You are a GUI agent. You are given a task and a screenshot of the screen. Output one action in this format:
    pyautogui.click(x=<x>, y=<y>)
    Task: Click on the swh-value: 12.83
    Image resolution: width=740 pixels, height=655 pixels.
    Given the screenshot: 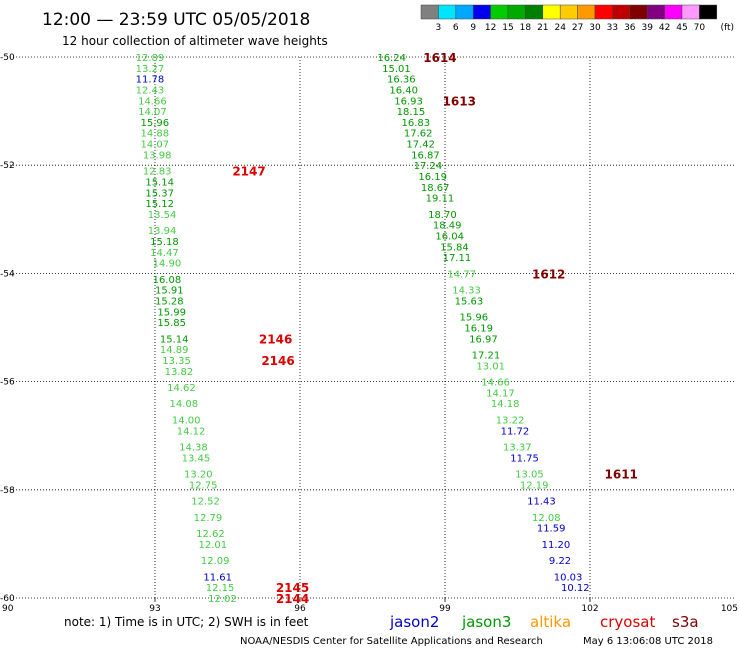 What is the action you would take?
    pyautogui.click(x=157, y=172)
    